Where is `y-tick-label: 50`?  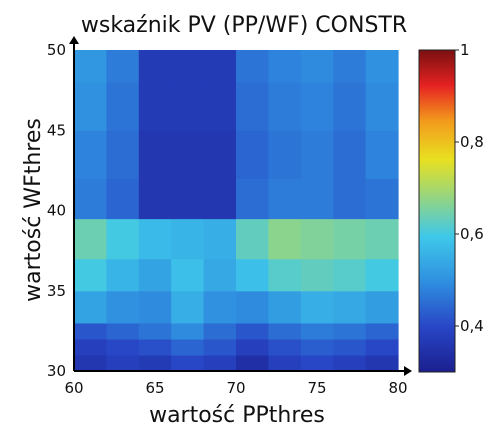 y-tick-label: 50 is located at coordinates (56, 50).